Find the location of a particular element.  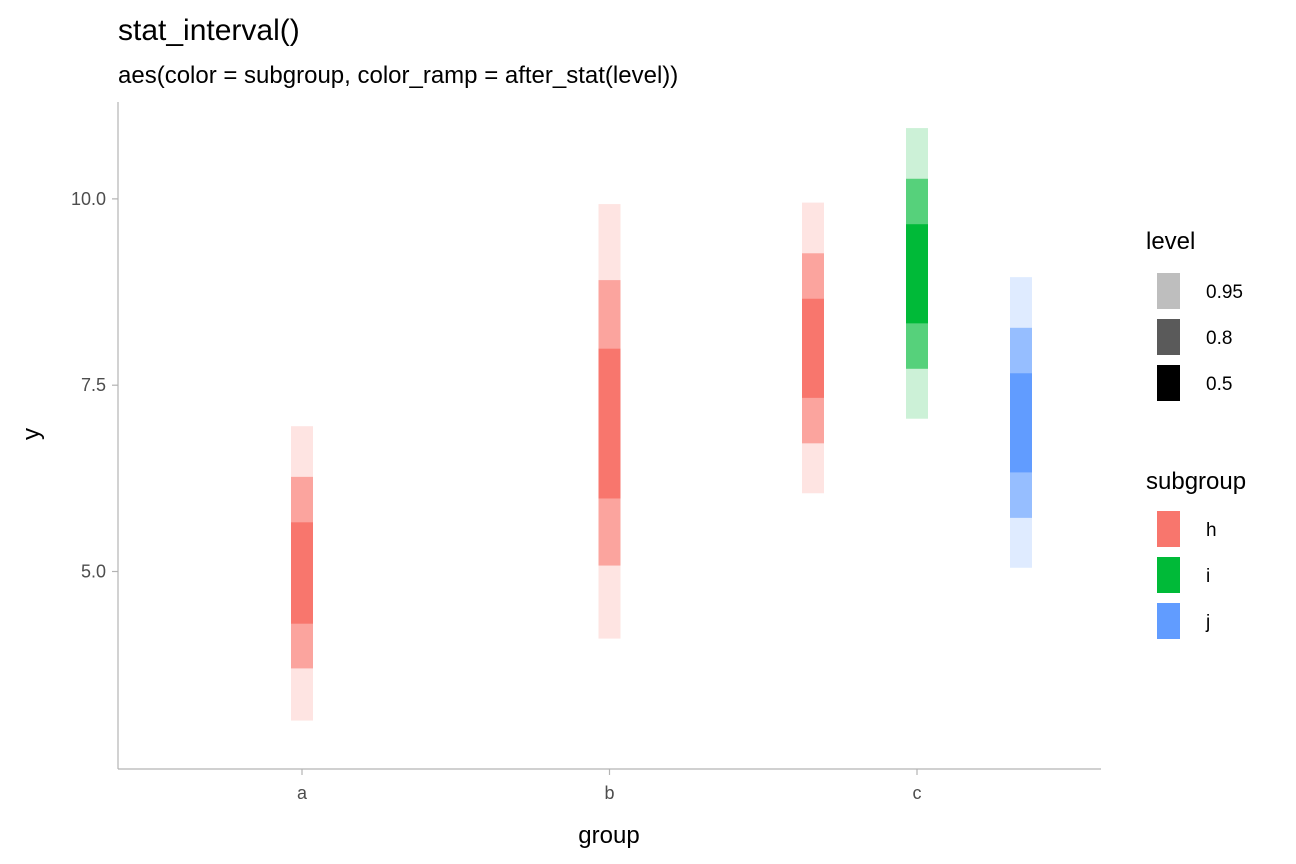

y-axis-ticks: 5.0 7.5 10.0 is located at coordinates (94, 385).